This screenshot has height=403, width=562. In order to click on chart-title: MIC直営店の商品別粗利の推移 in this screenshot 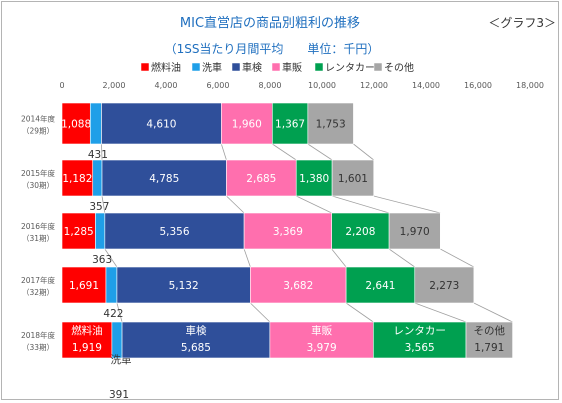, I will do `click(270, 23)`.